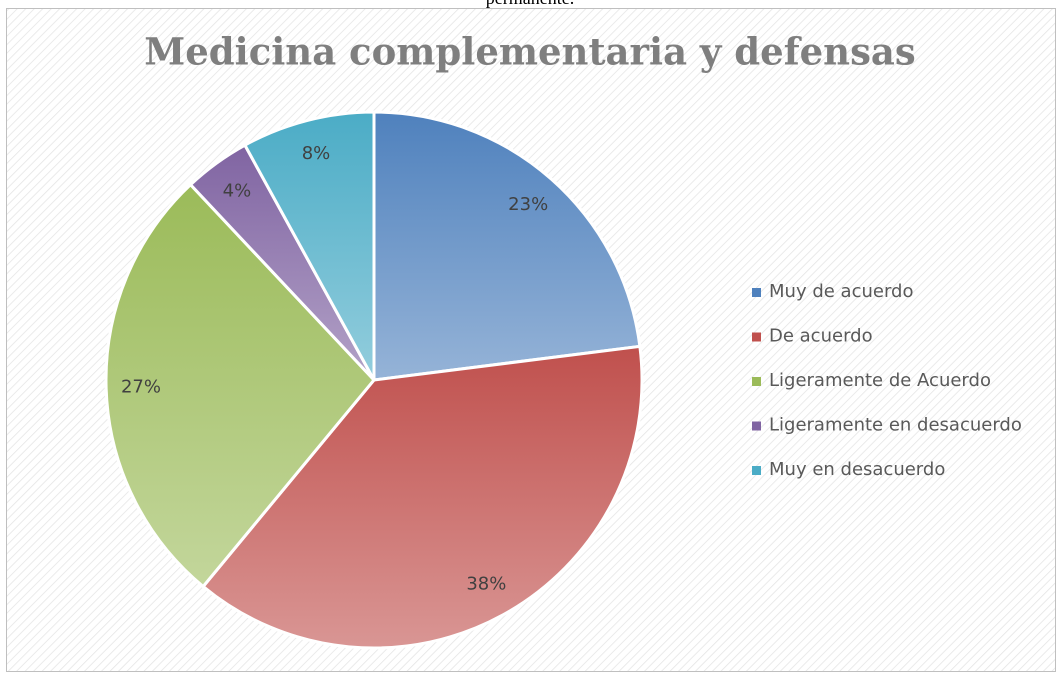  Describe the element at coordinates (857, 469) in the screenshot. I see `legend-label: Muy en desacuerdo` at that location.